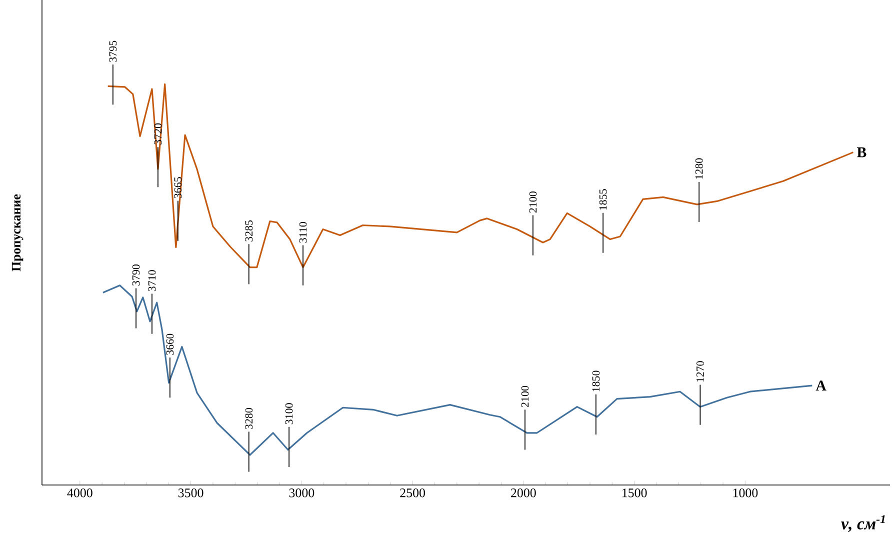 This screenshot has width=895, height=549. What do you see at coordinates (700, 371) in the screenshot?
I see `annotation: 1270` at bounding box center [700, 371].